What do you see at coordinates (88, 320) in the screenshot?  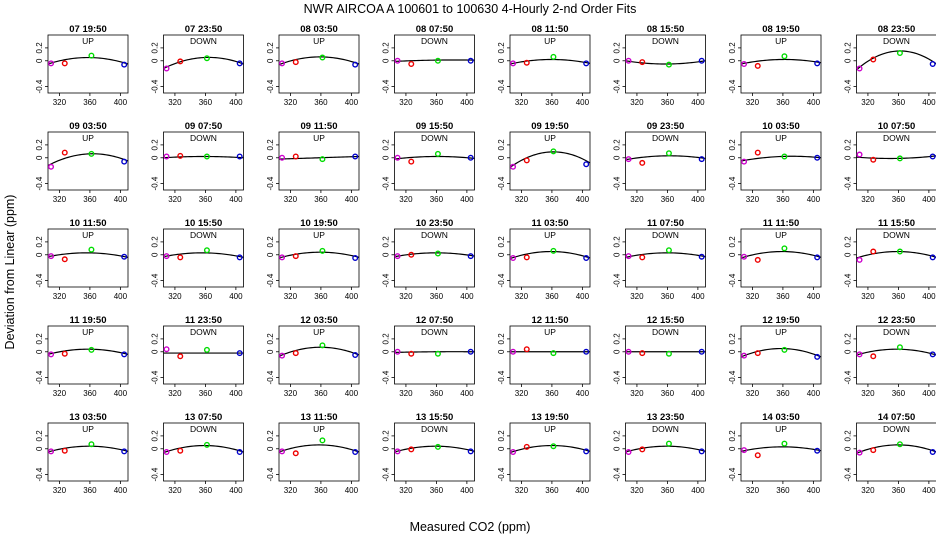 I see `panel-title: 11 19:50` at bounding box center [88, 320].